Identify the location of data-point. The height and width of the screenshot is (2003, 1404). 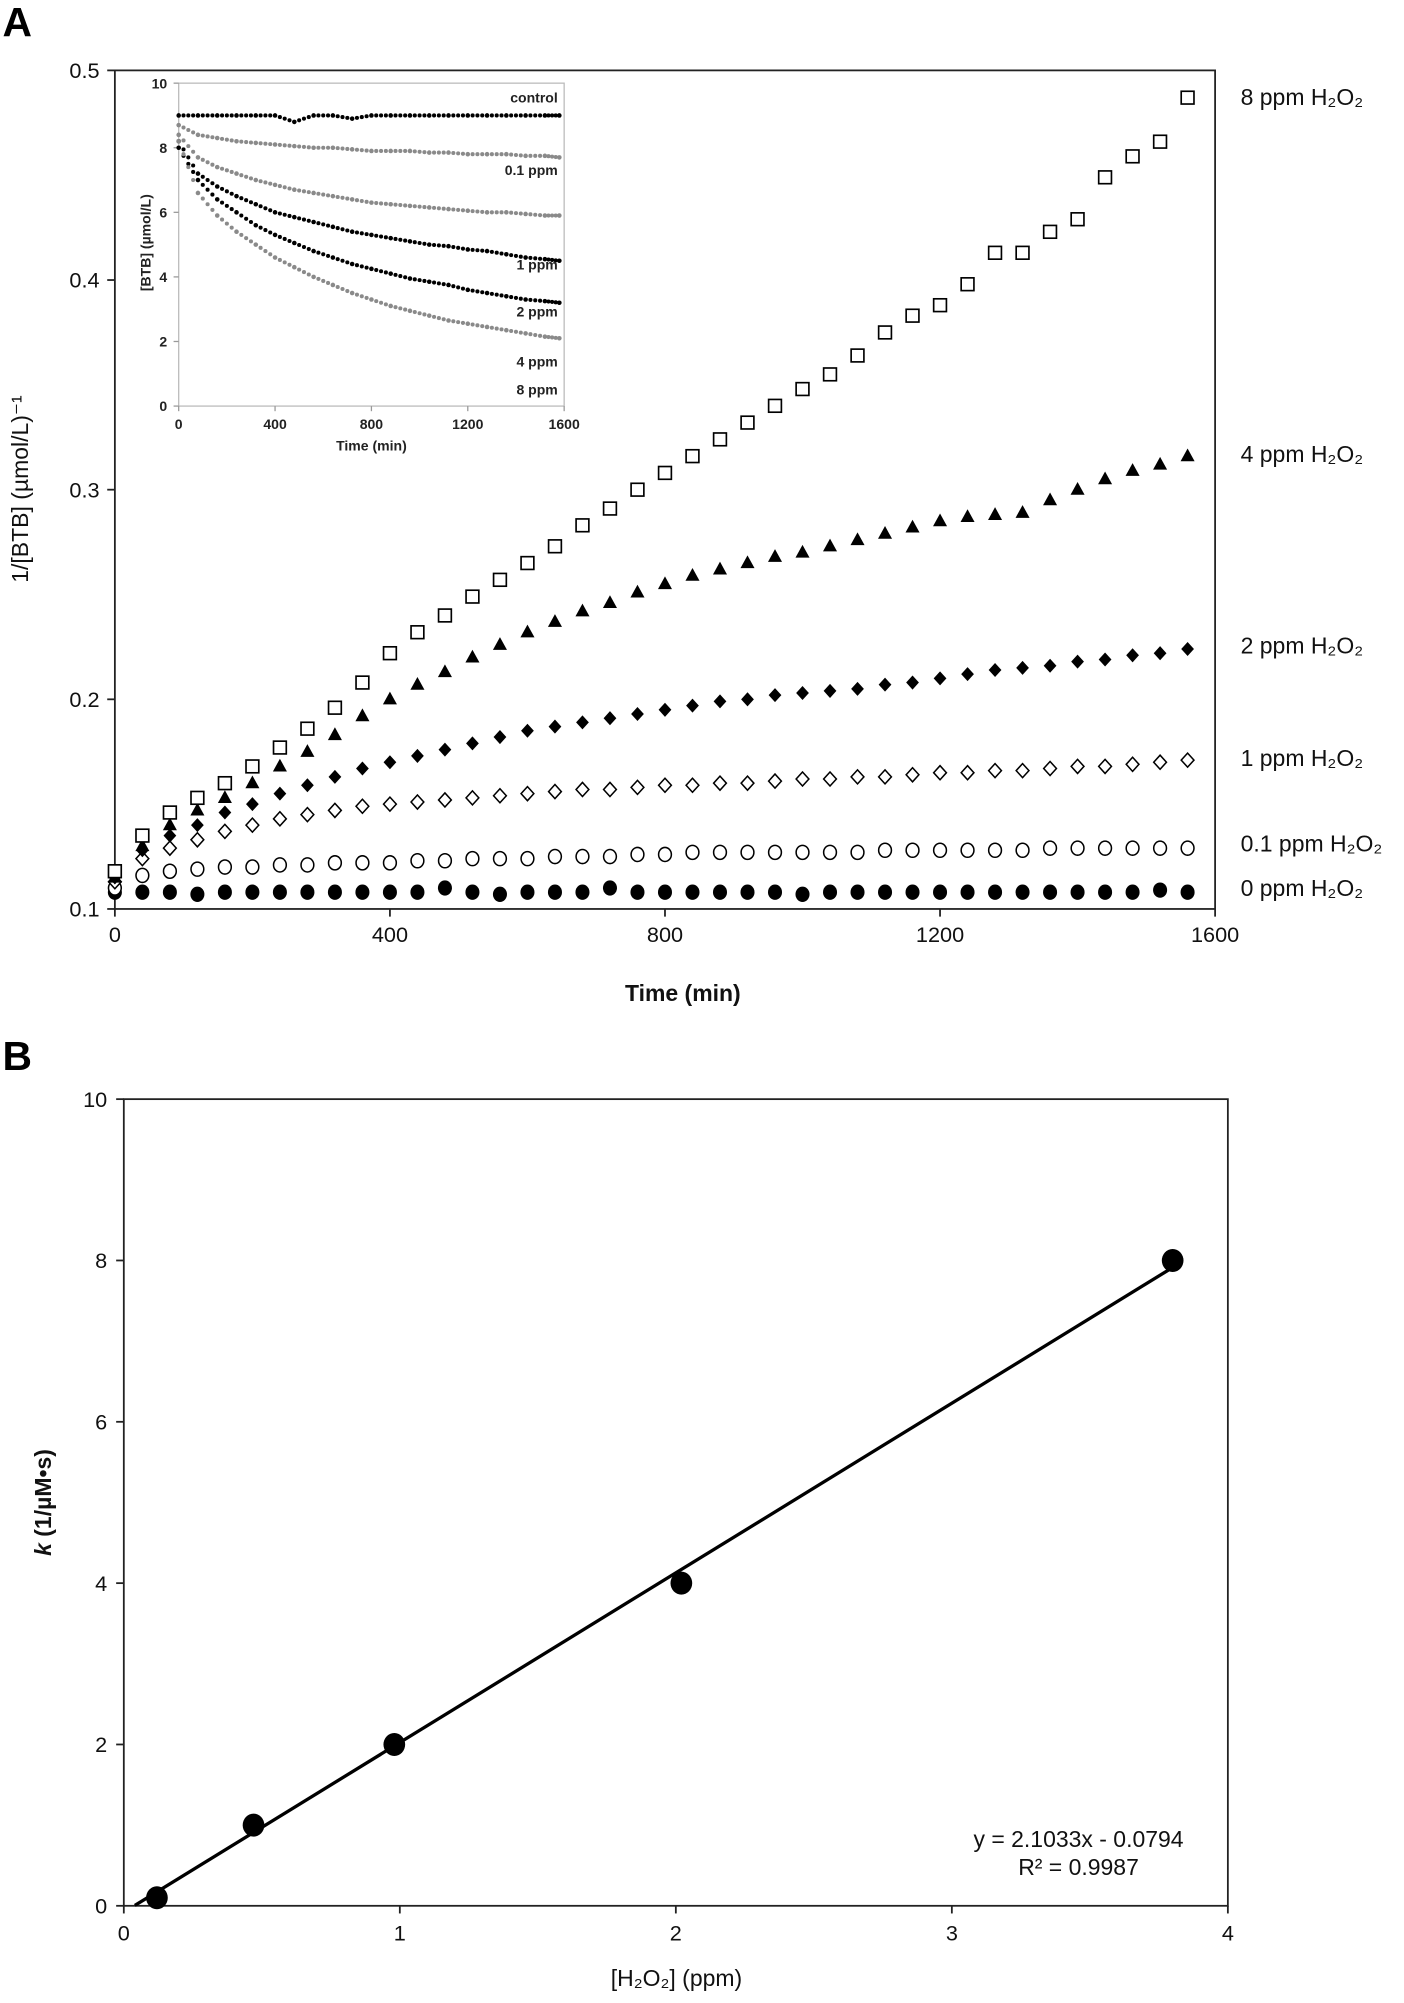
(394, 1744).